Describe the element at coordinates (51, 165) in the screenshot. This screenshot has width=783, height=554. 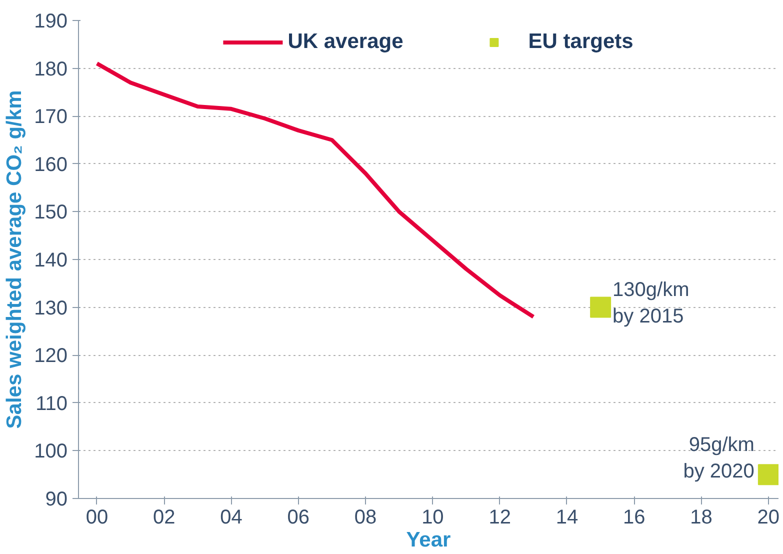
I see `y-tick-label: 160` at that location.